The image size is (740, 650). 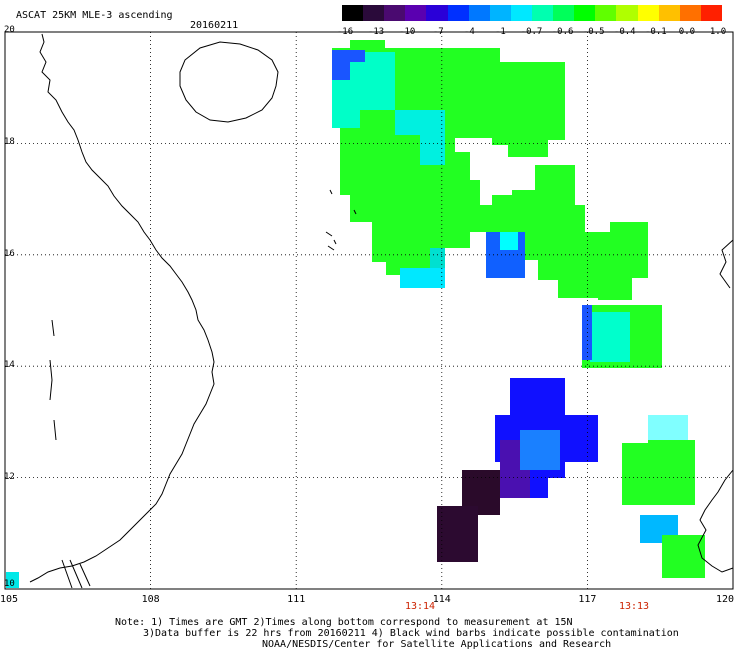 What do you see at coordinates (422, 278) in the screenshot?
I see `swath-cyan-sw` at bounding box center [422, 278].